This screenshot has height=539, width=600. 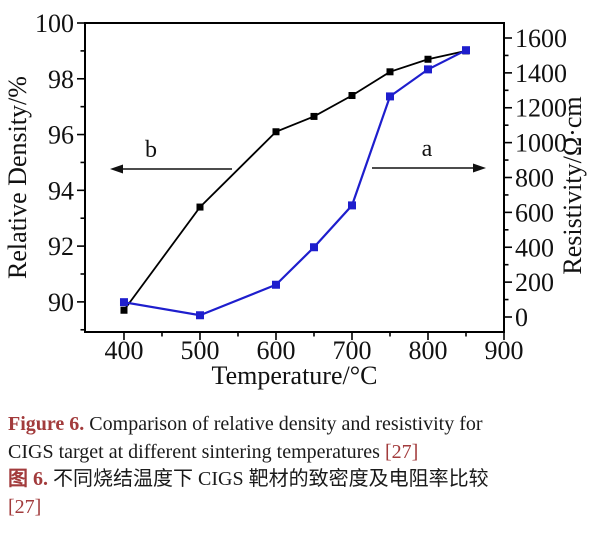 I want to click on caption-cn-refline: [27], so click(x=300, y=508).